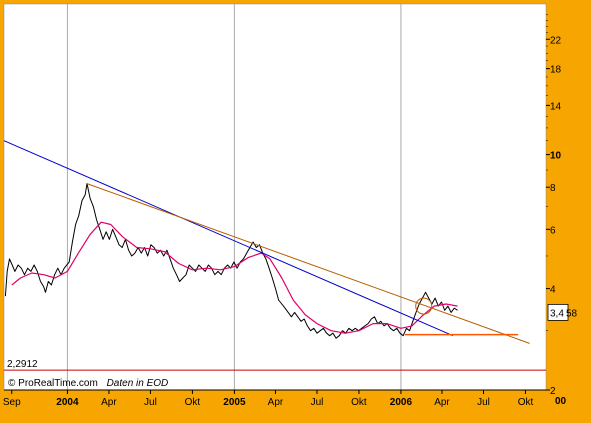  I want to click on support-label: 2,2912, so click(22, 364).